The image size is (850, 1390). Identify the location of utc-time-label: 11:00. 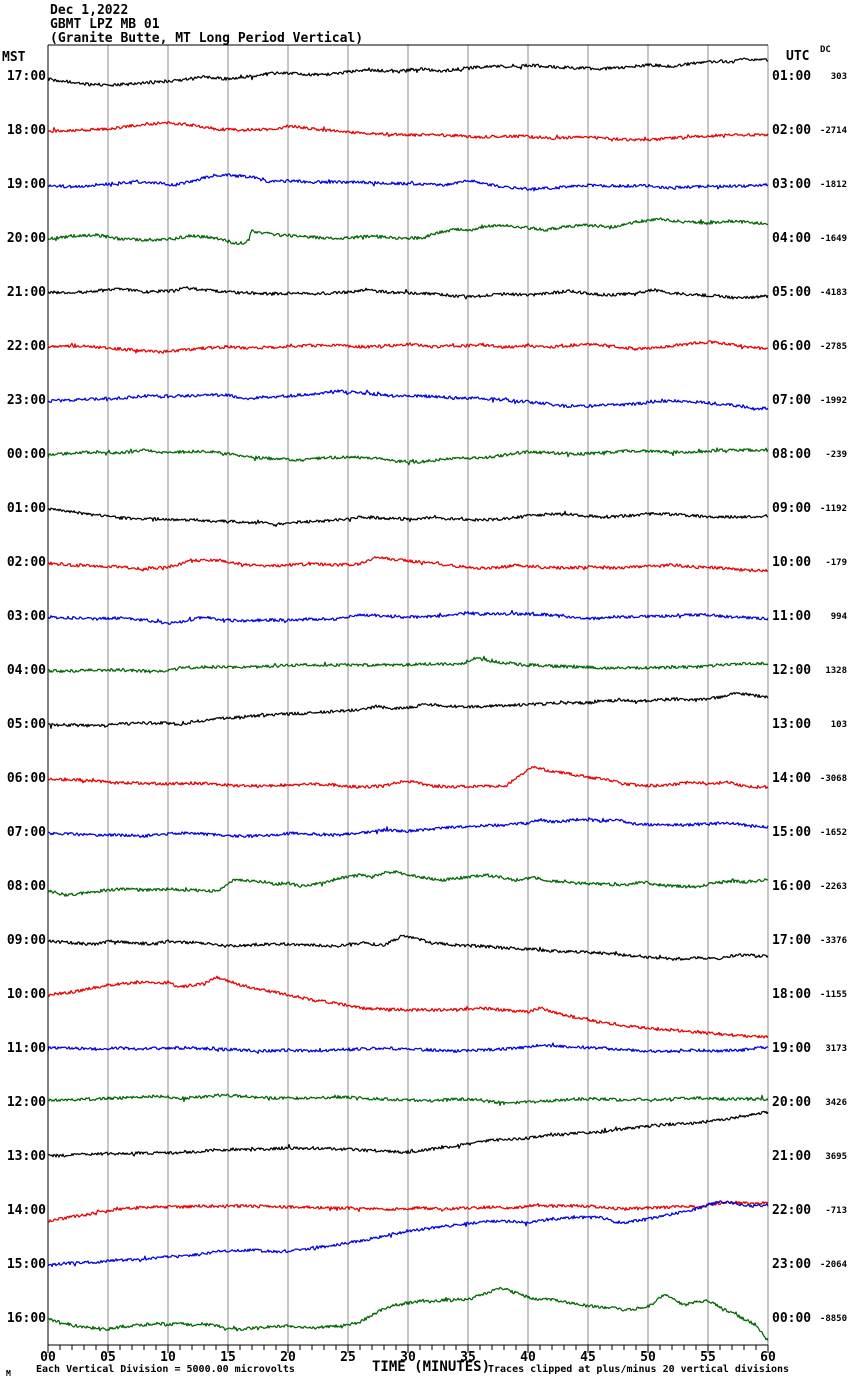
(792, 616).